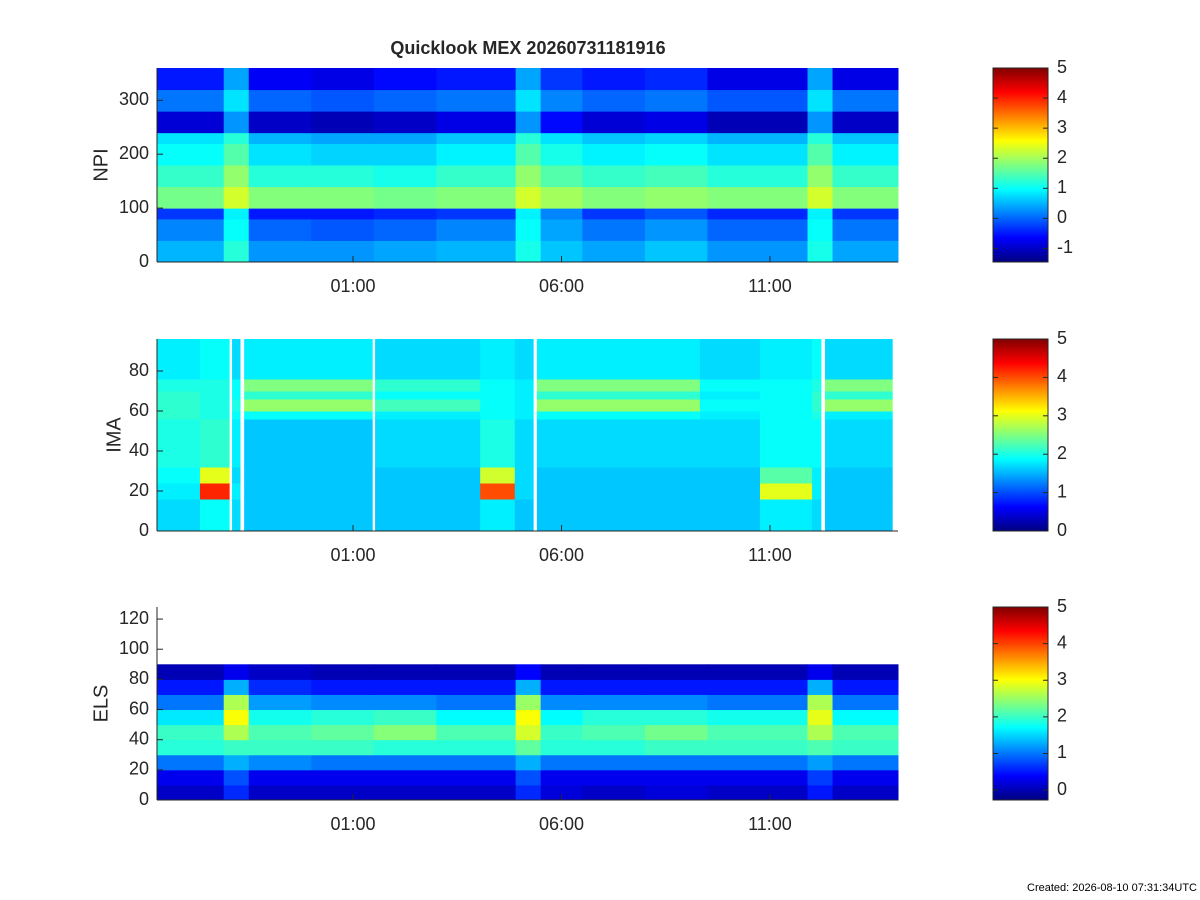 Image resolution: width=1200 pixels, height=900 pixels. I want to click on y-tick-label: 40, so click(139, 450).